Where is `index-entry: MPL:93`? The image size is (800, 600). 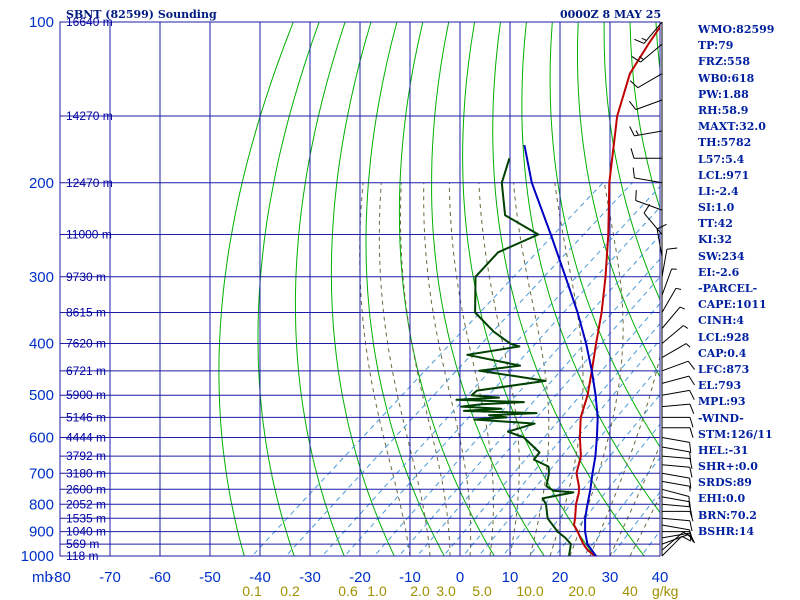 index-entry: MPL:93 is located at coordinates (722, 402).